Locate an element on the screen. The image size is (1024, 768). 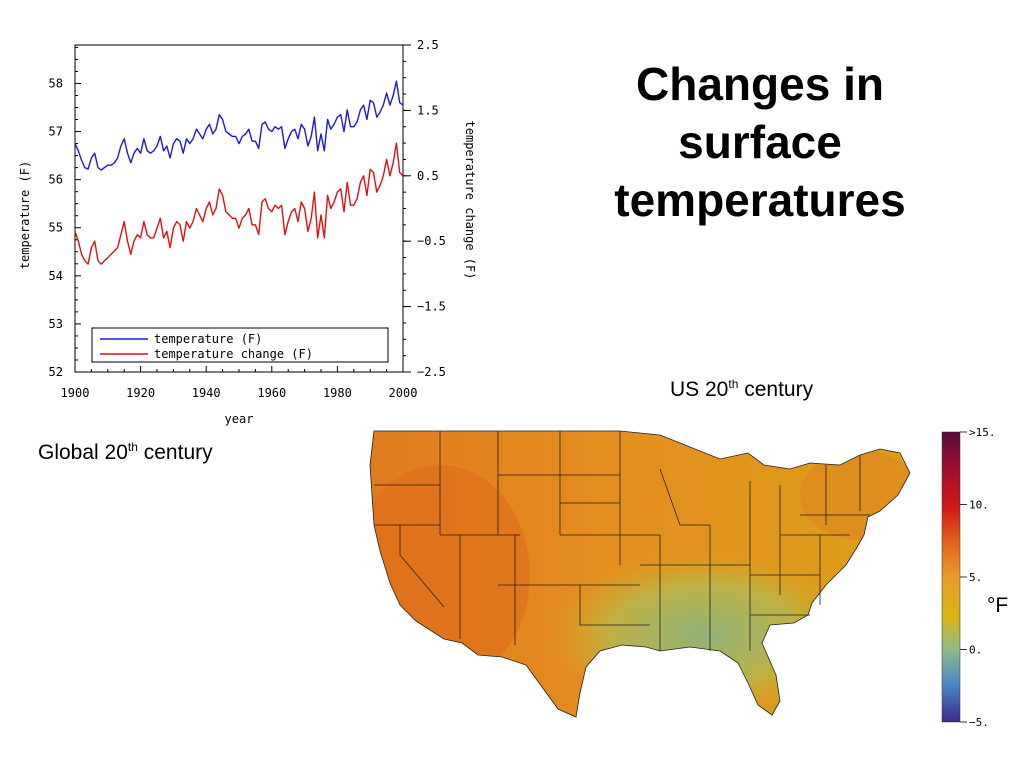
global-caption-sup: th is located at coordinates (132, 447).